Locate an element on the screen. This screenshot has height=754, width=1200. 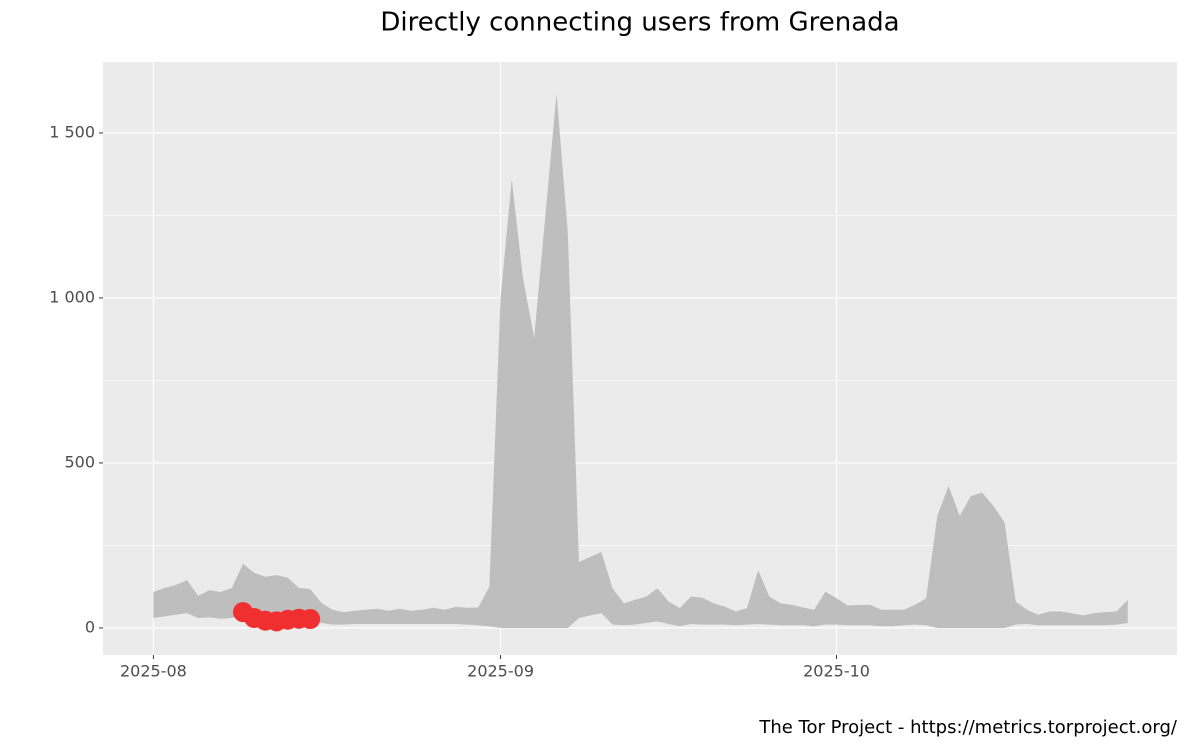
chart-title: Directly connecting users from Grenada is located at coordinates (639, 23).